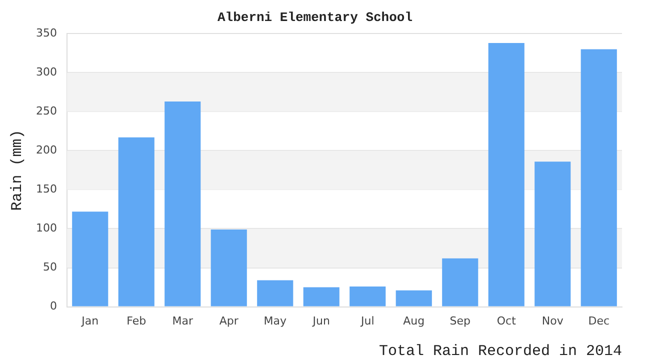 This screenshot has width=650, height=360. What do you see at coordinates (599, 321) in the screenshot?
I see `x-tick-label: Dec` at bounding box center [599, 321].